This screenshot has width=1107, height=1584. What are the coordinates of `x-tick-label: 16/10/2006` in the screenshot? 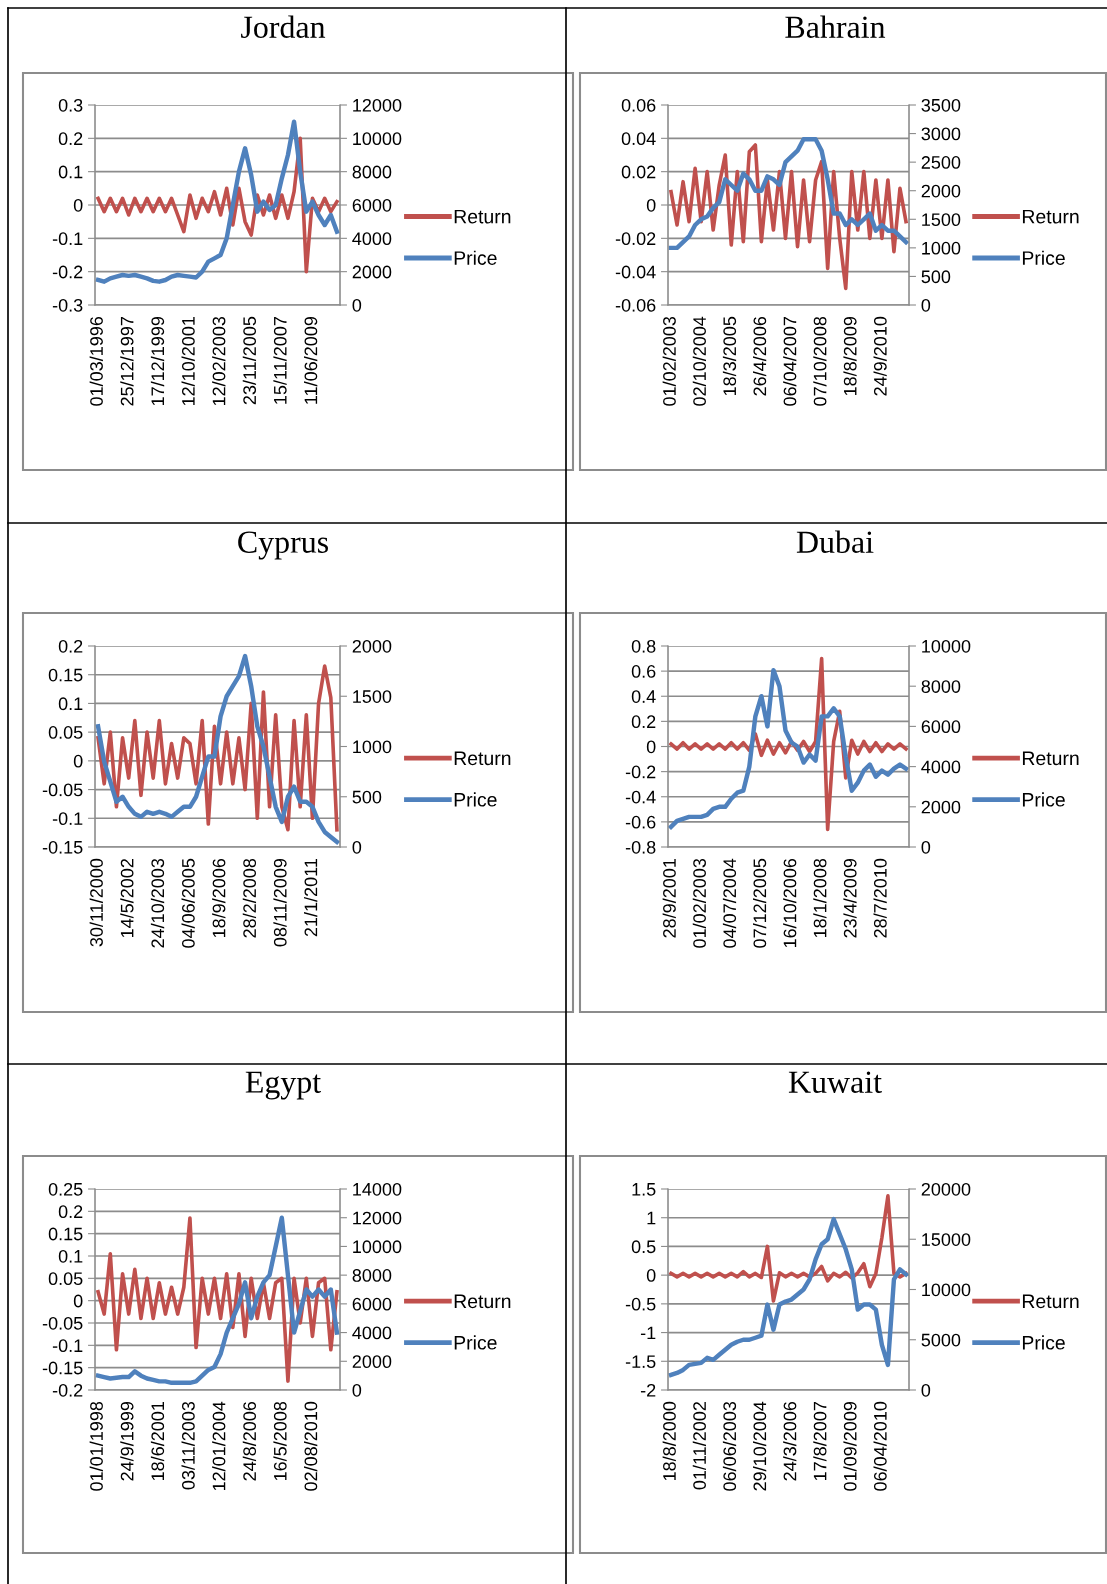 It's located at (790, 903).